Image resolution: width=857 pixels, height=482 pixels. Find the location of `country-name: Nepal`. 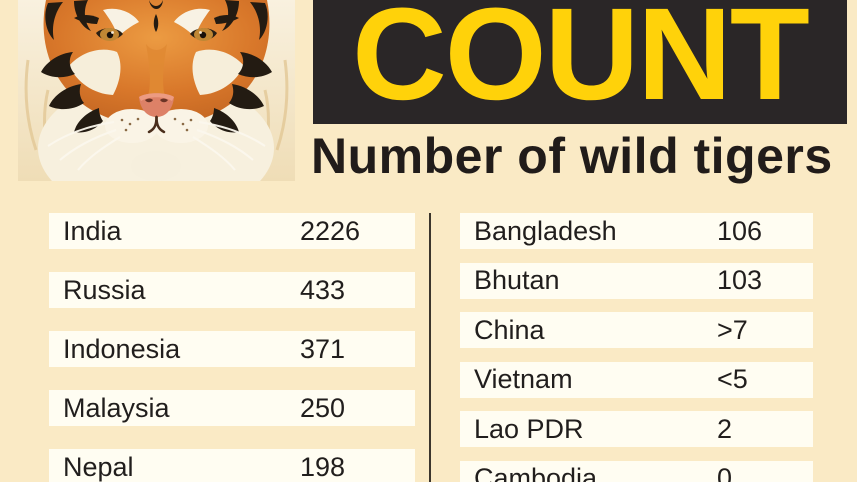

country-name: Nepal is located at coordinates (98, 466).